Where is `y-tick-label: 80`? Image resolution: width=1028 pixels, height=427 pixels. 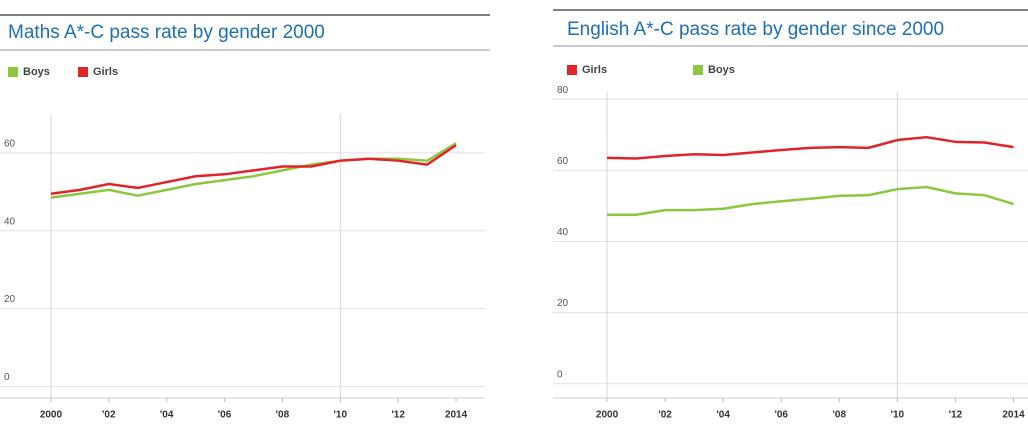 y-tick-label: 80 is located at coordinates (563, 90).